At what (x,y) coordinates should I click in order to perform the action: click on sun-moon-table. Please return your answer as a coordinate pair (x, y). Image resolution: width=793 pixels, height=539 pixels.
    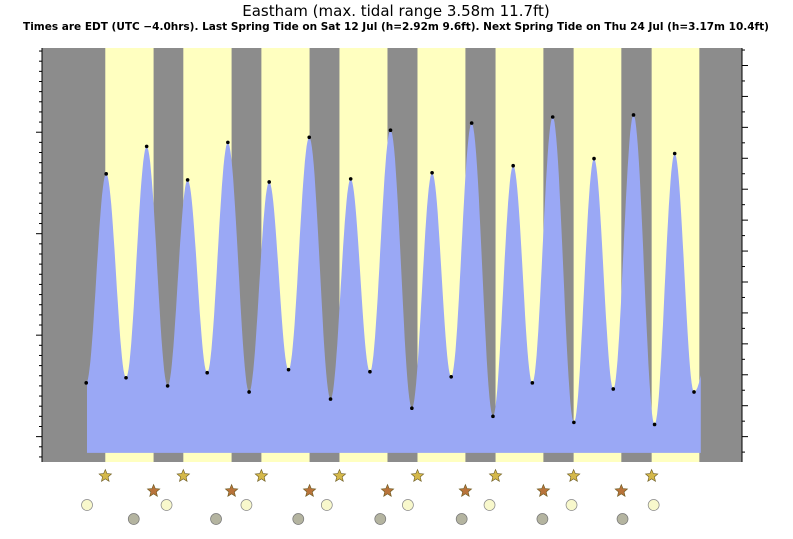
    Looking at the image, I should click on (370, 496).